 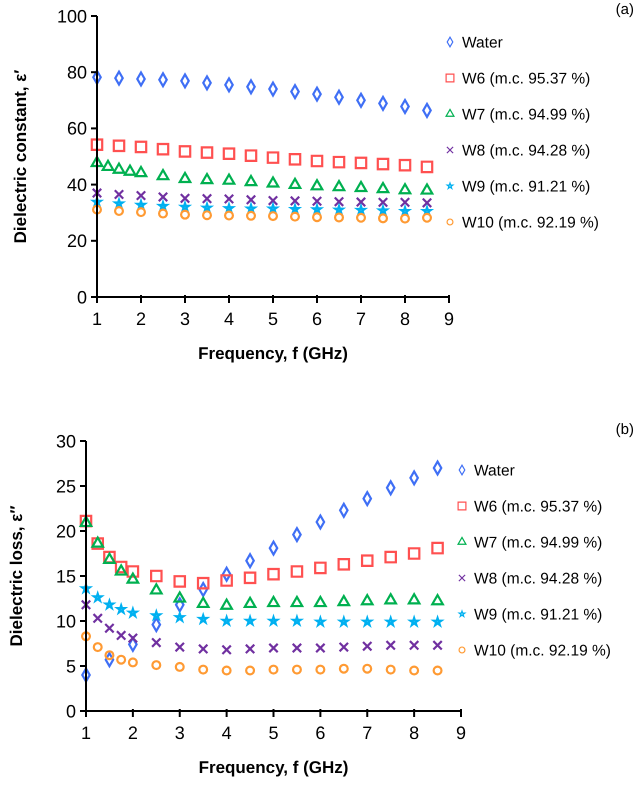 I want to click on y-tick-label: 40, so click(x=76, y=184).